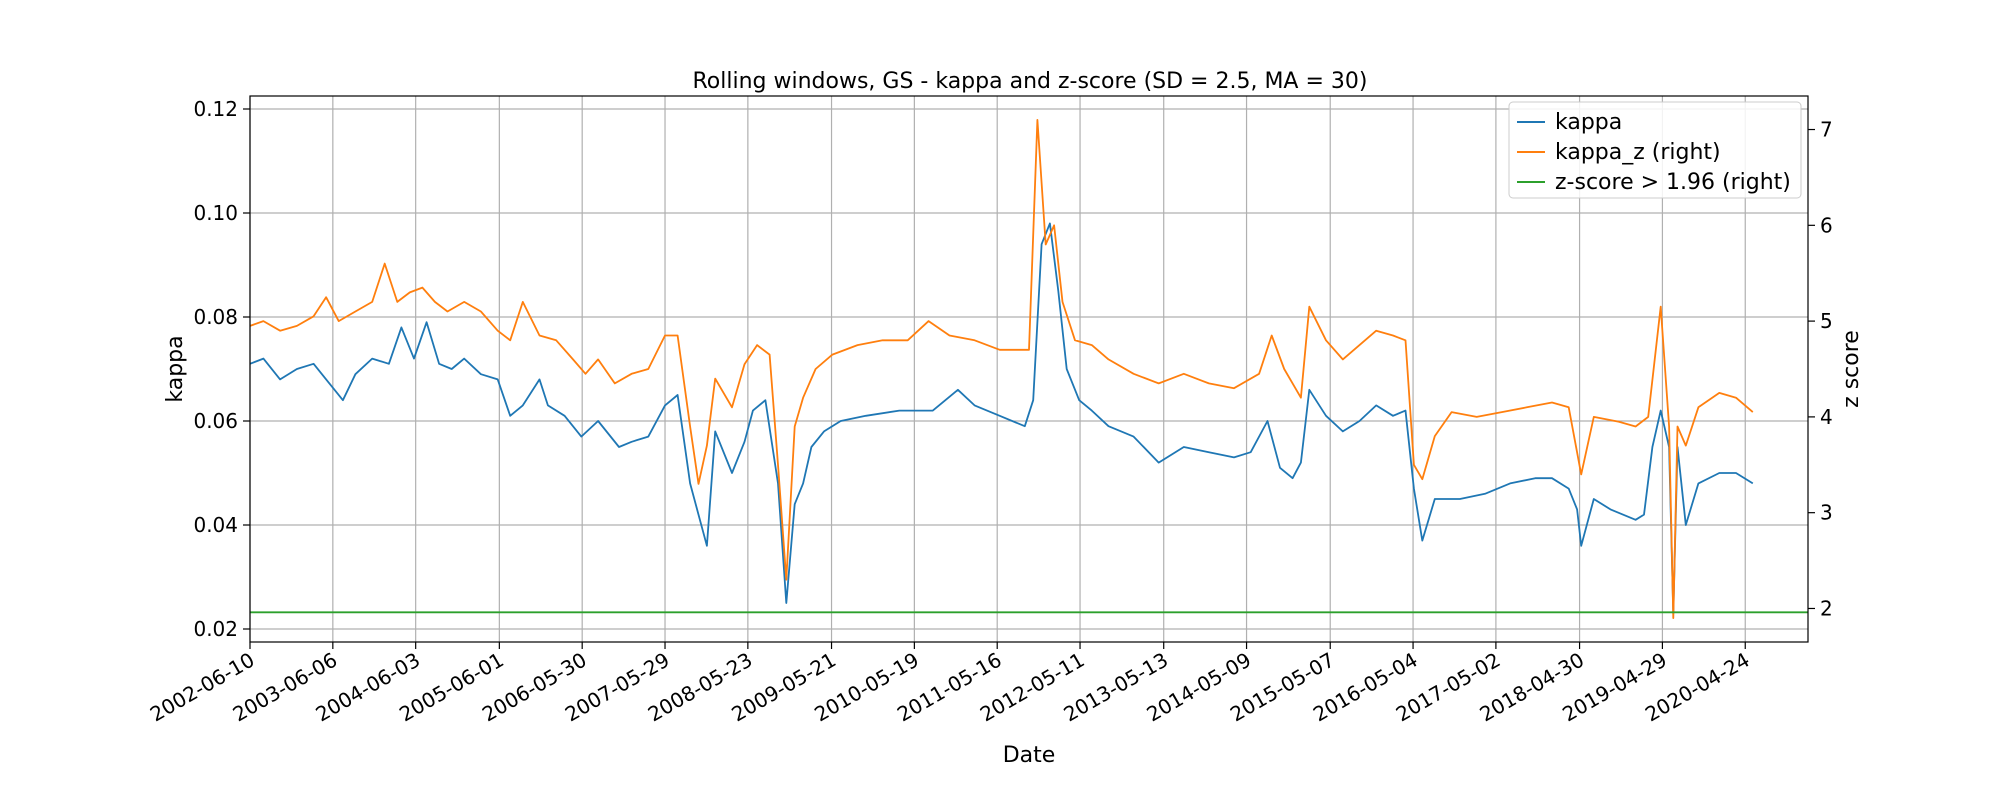 The image size is (2000, 800). What do you see at coordinates (1826, 417) in the screenshot?
I see `y-right-tick-label: 4` at bounding box center [1826, 417].